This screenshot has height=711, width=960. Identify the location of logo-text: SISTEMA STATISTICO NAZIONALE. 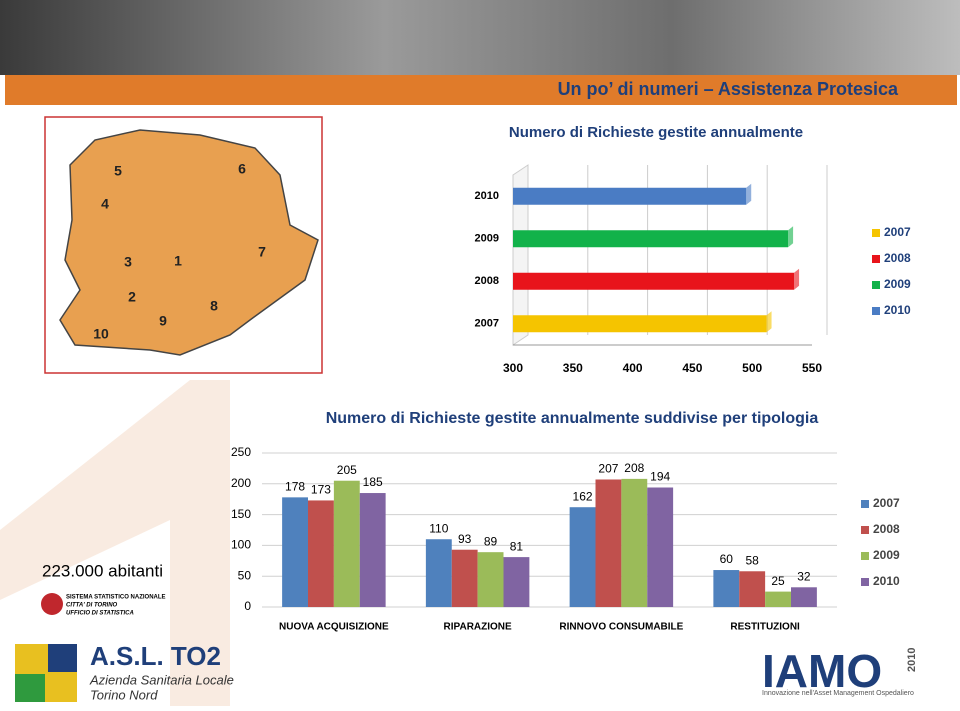
(116, 598).